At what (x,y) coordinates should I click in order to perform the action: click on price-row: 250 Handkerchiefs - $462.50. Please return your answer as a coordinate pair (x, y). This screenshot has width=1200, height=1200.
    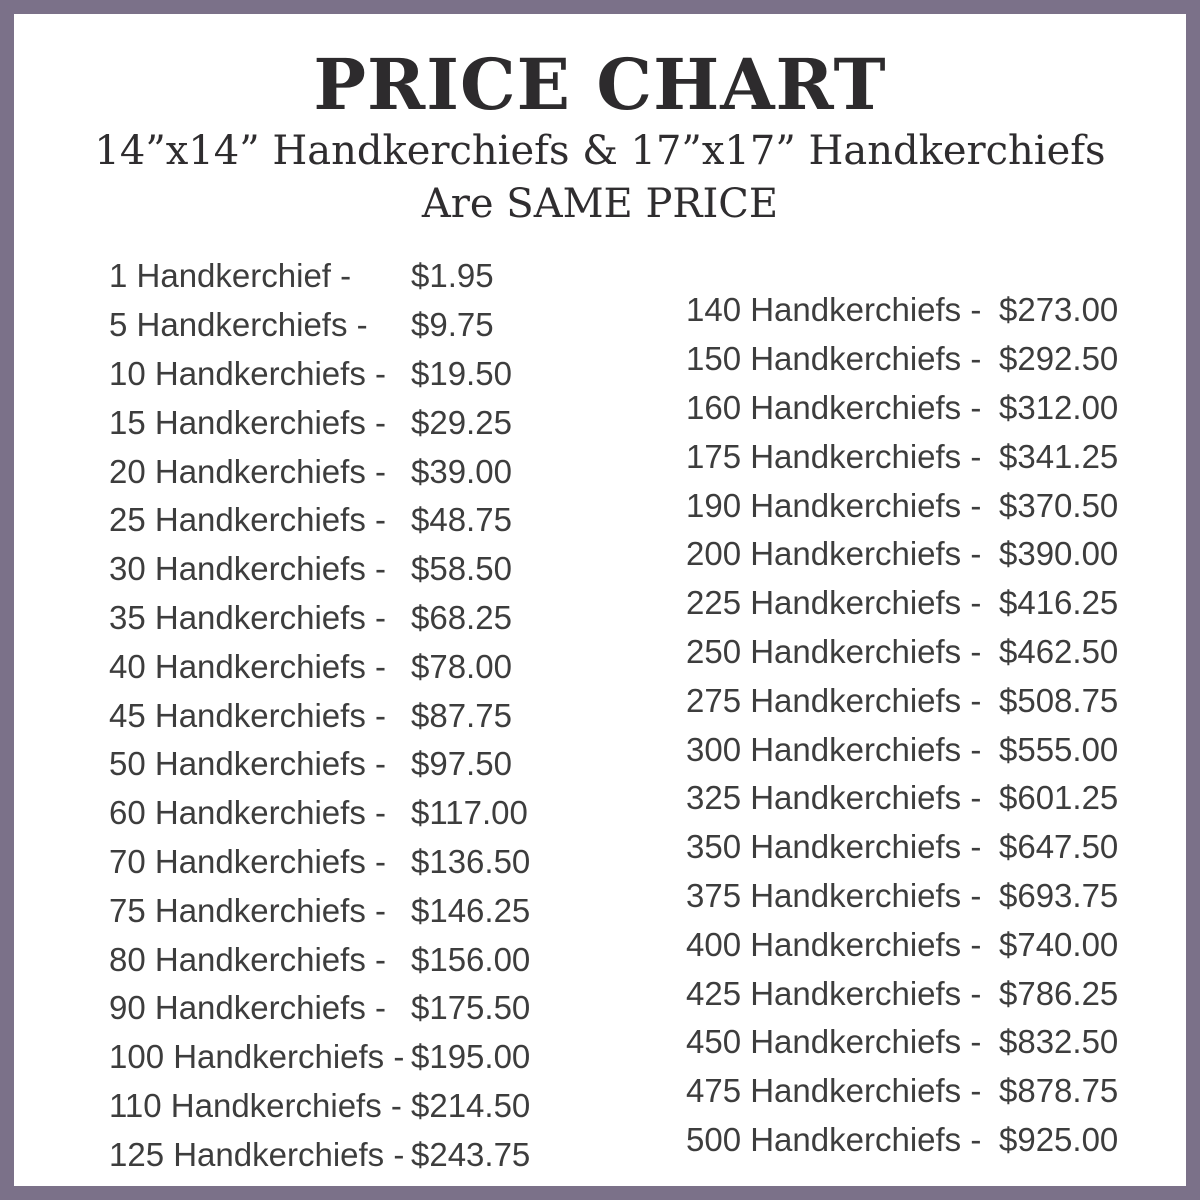
    Looking at the image, I should click on (902, 652).